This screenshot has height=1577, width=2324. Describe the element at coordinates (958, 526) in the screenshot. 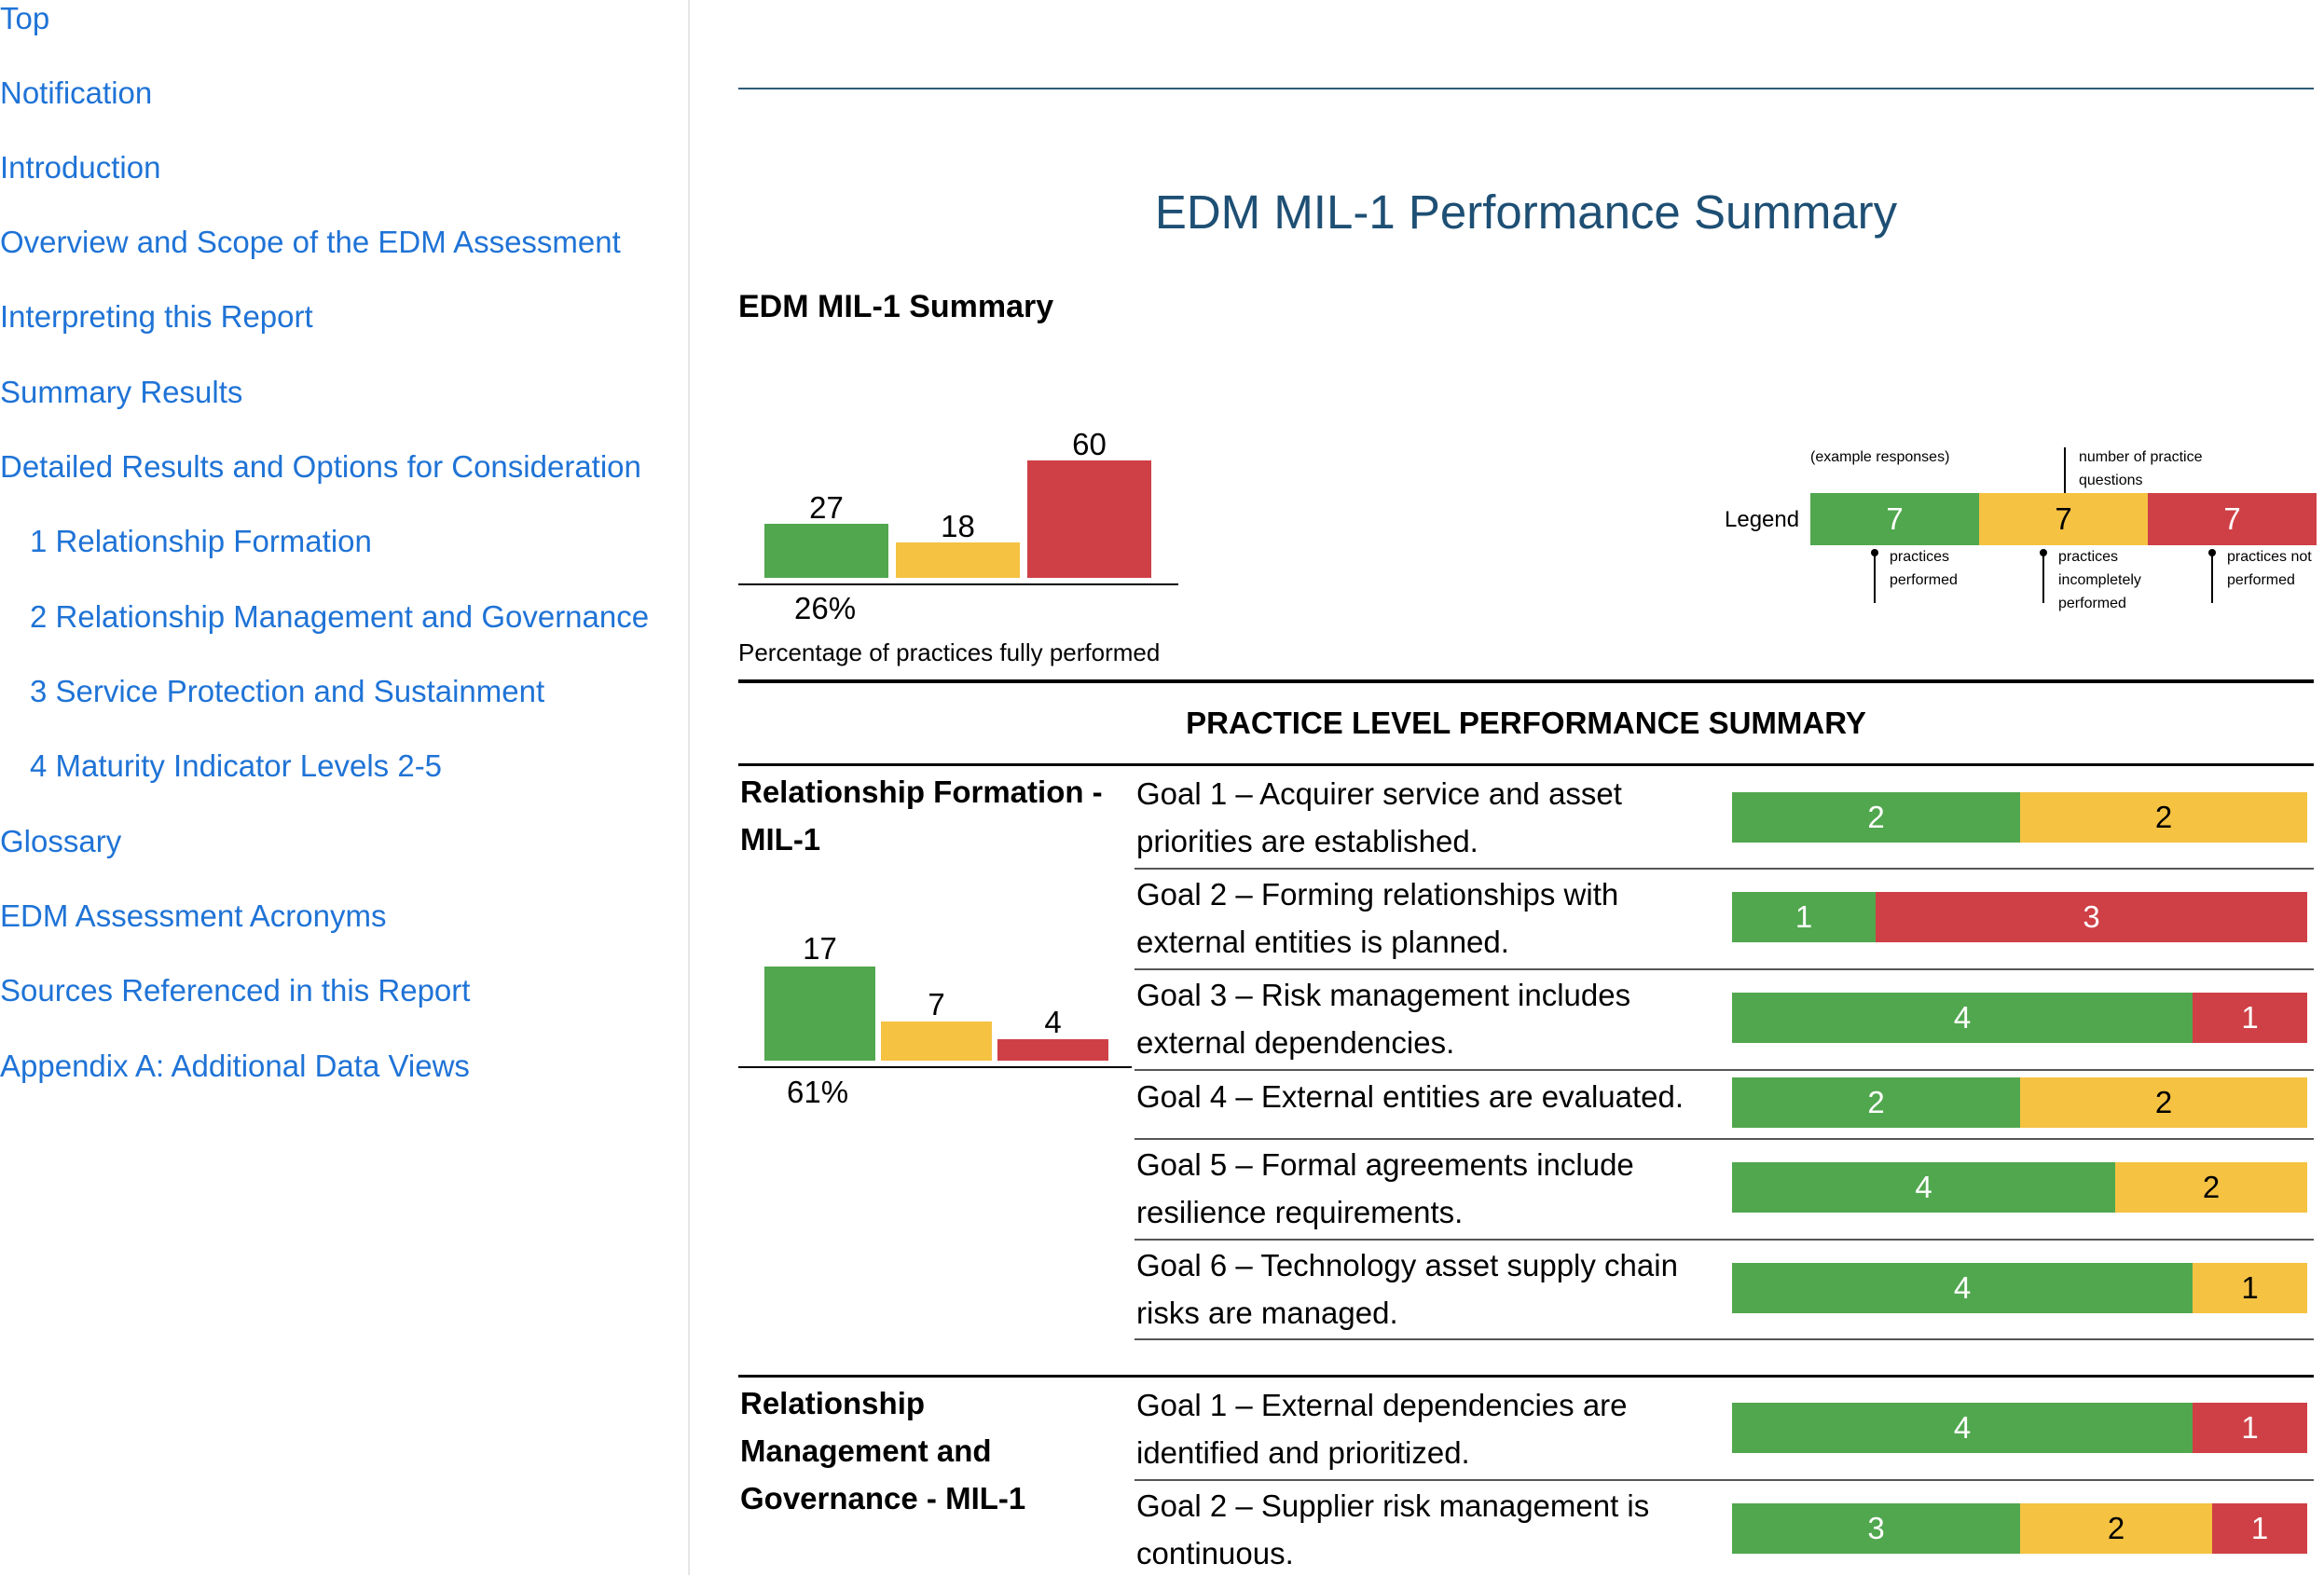

I see `summary-value-incomplete: 18` at that location.